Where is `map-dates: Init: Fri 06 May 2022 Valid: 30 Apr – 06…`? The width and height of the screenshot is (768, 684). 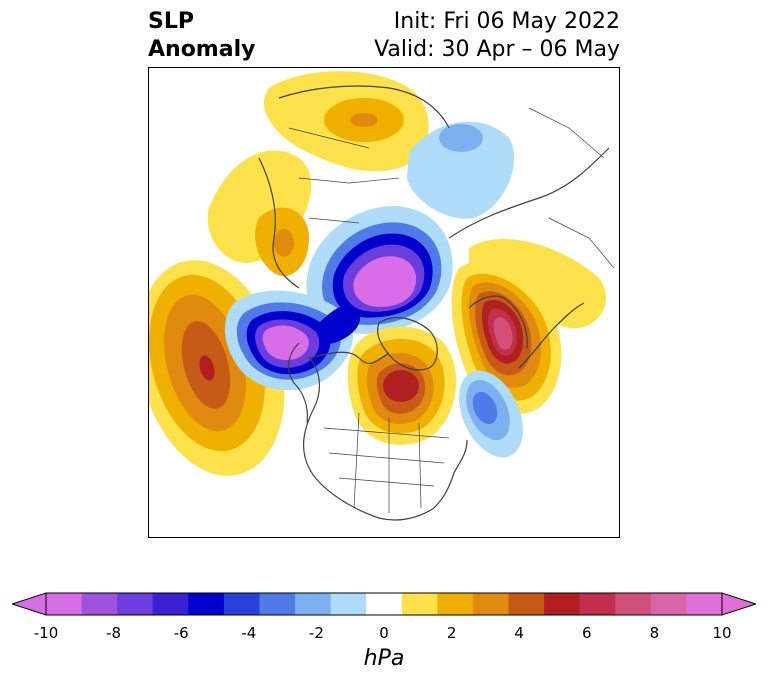
map-dates: Init: Fri 06 May 2022 Valid: 30 Apr – 06… is located at coordinates (497, 36).